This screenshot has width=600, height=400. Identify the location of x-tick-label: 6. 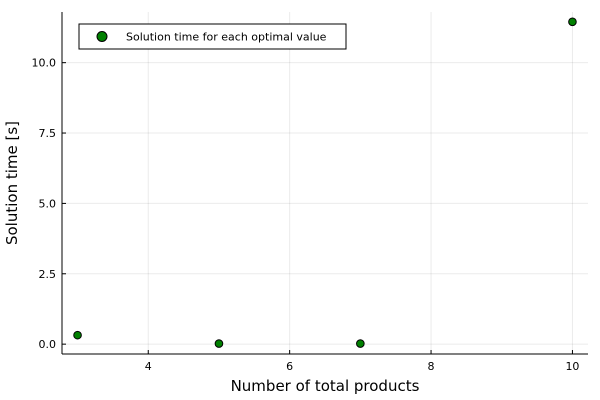
(289, 366).